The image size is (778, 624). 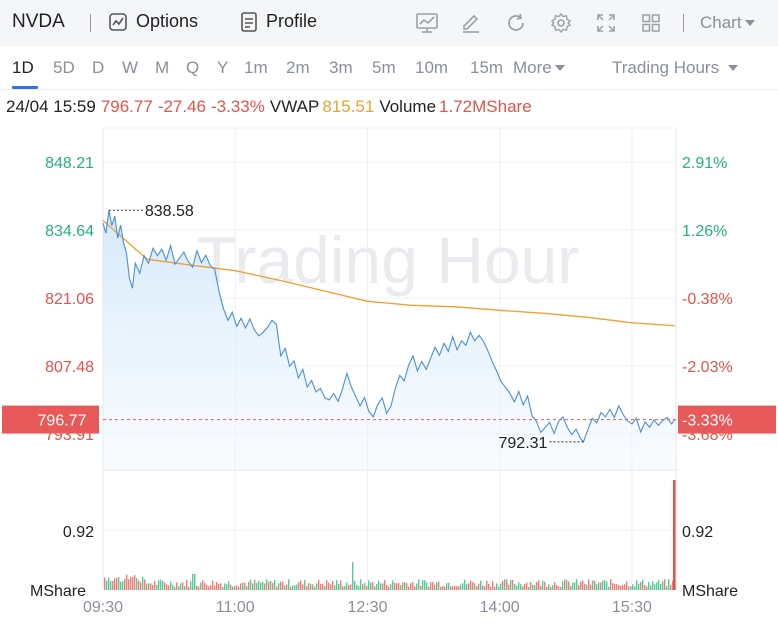 I want to click on current-pct-badge, so click(x=727, y=419).